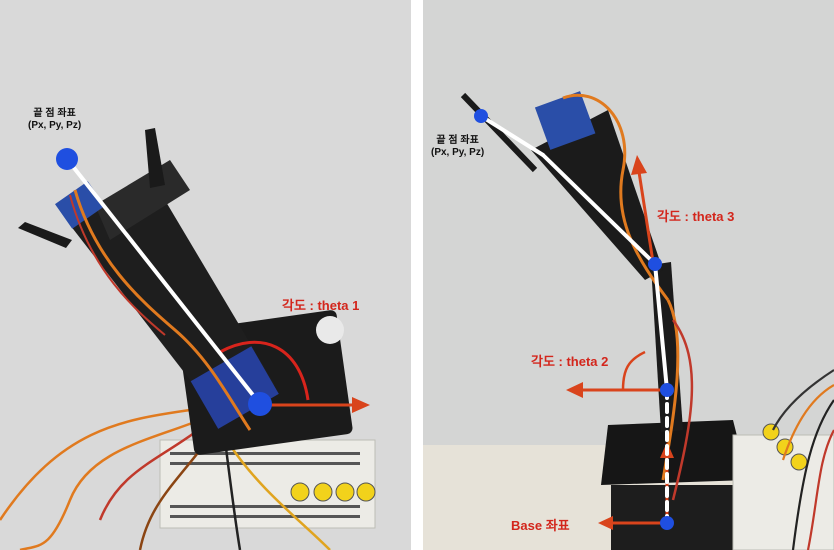 The height and width of the screenshot is (550, 834). I want to click on arm-link-line, so click(163, 281).